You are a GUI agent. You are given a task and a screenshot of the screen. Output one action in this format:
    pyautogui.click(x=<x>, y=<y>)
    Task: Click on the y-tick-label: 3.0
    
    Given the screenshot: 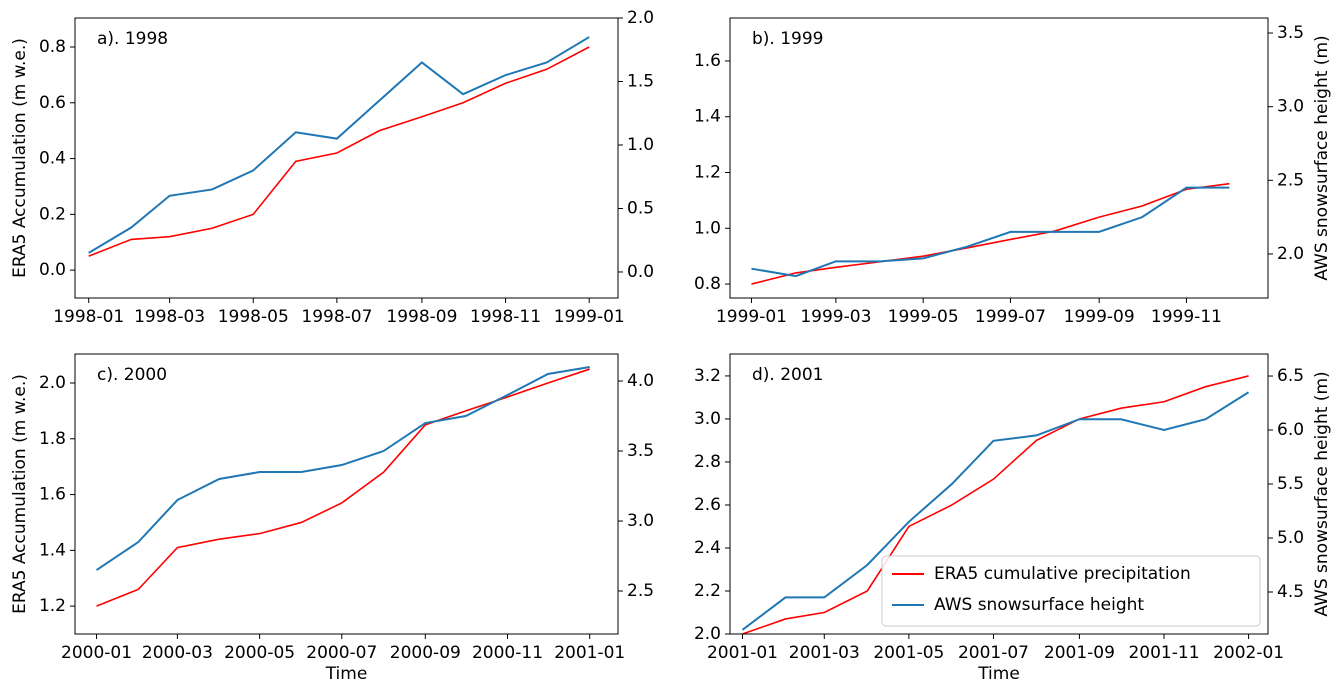 What is the action you would take?
    pyautogui.click(x=707, y=419)
    